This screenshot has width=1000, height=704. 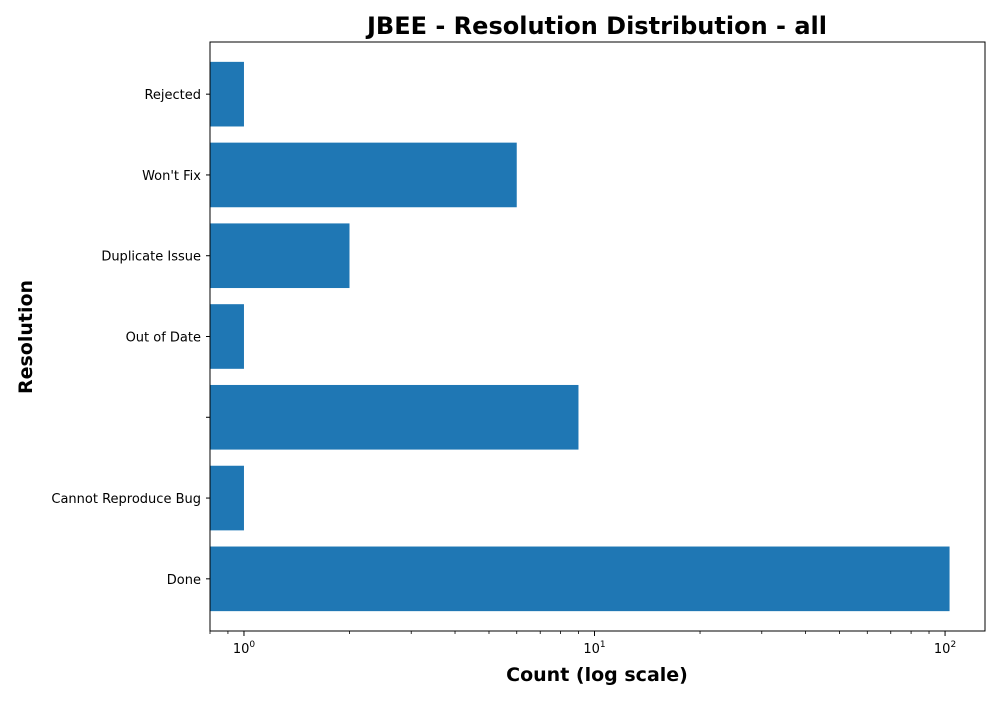 What do you see at coordinates (151, 257) in the screenshot?
I see `y-tick-label: Duplicate Issue` at bounding box center [151, 257].